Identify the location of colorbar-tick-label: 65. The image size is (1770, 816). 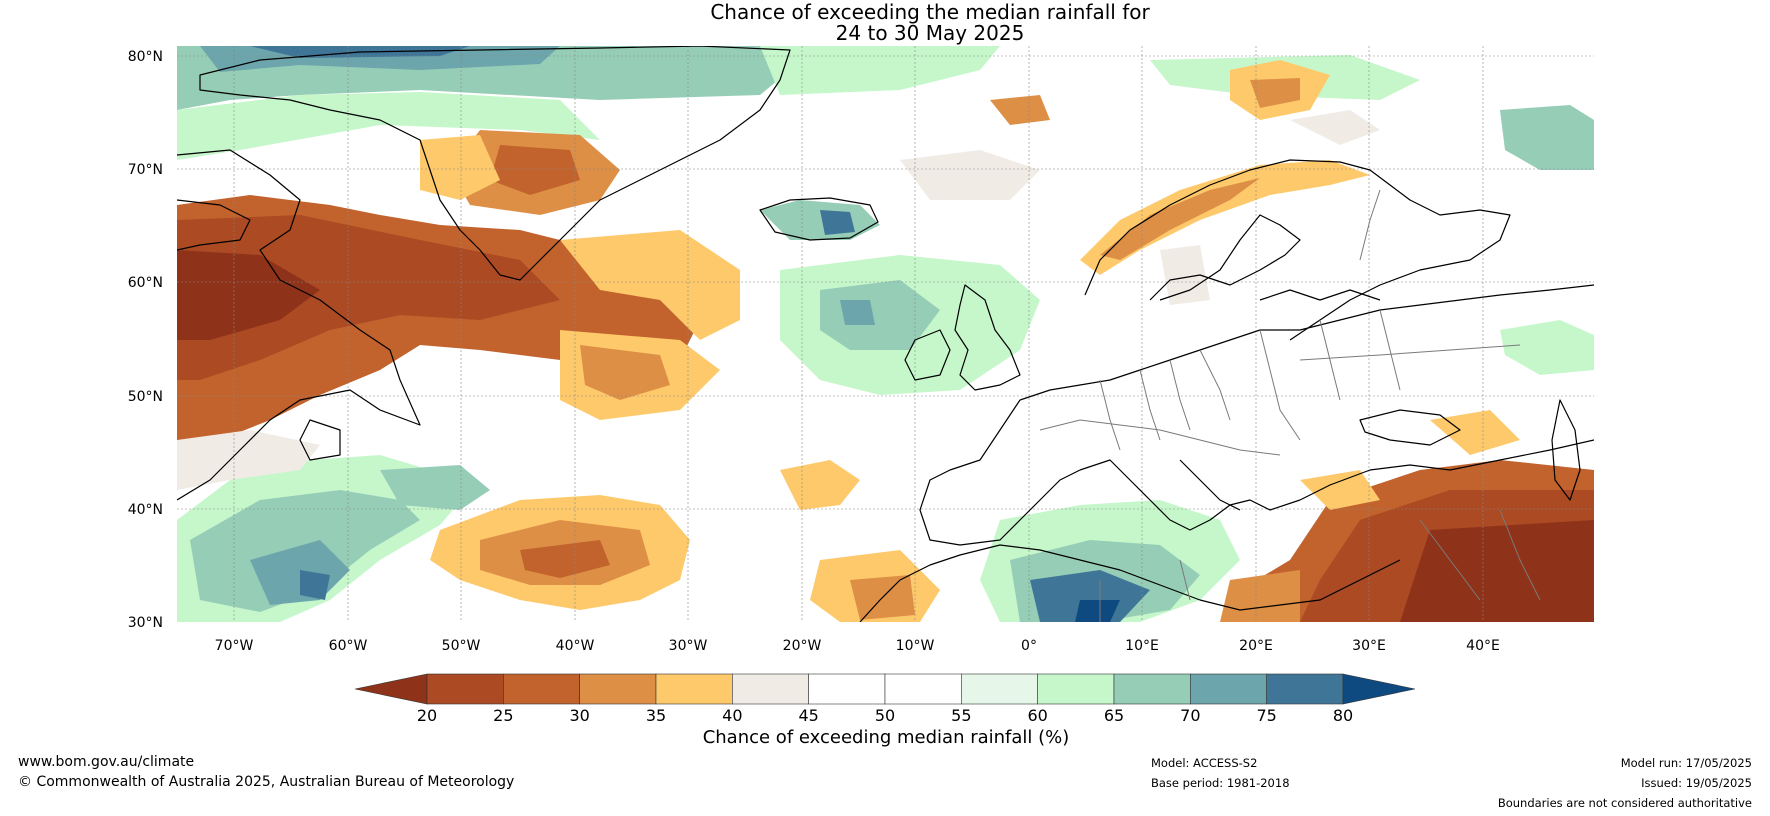
(1114, 715).